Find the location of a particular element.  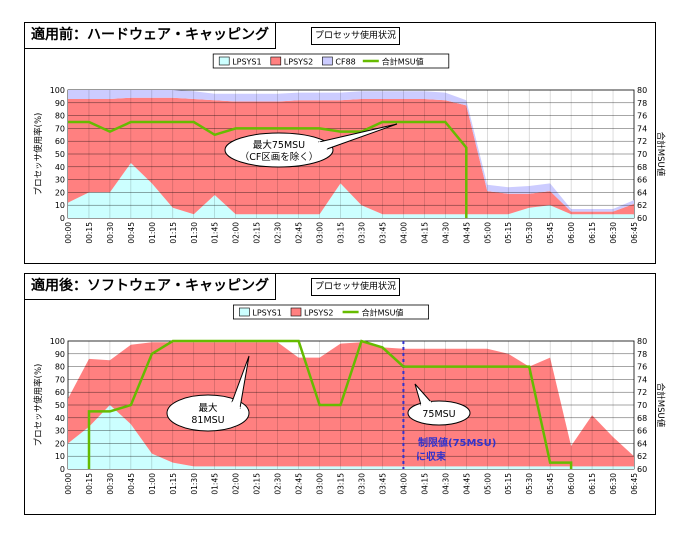

y-tick-label: 0 is located at coordinates (62, 218).